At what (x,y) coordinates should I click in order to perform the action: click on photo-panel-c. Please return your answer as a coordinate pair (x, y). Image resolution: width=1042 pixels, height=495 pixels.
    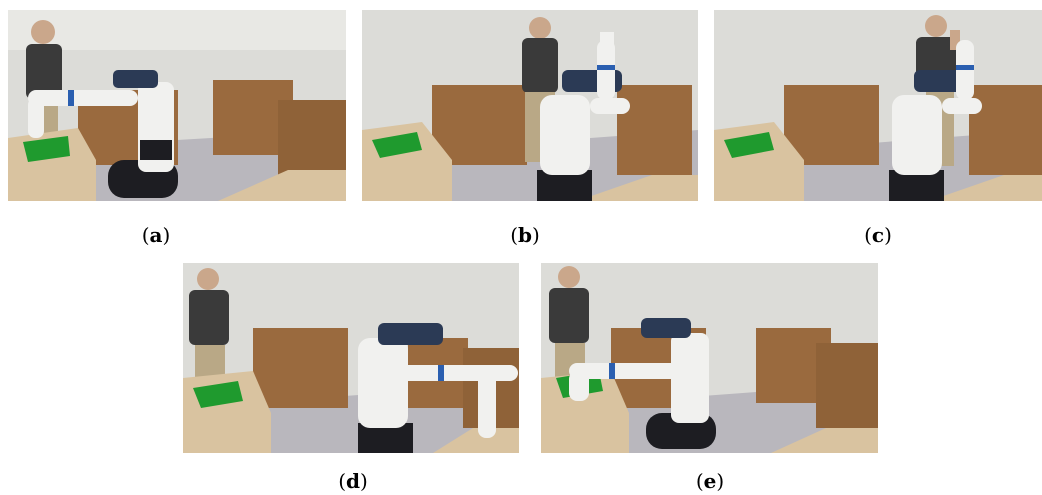
    Looking at the image, I should click on (878, 105).